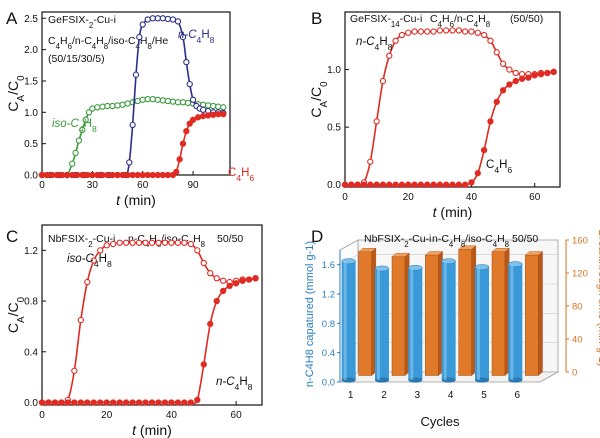 The height and width of the screenshot is (438, 600). Describe the element at coordinates (149, 341) in the screenshot. I see `series-line-n-C4H8` at that location.